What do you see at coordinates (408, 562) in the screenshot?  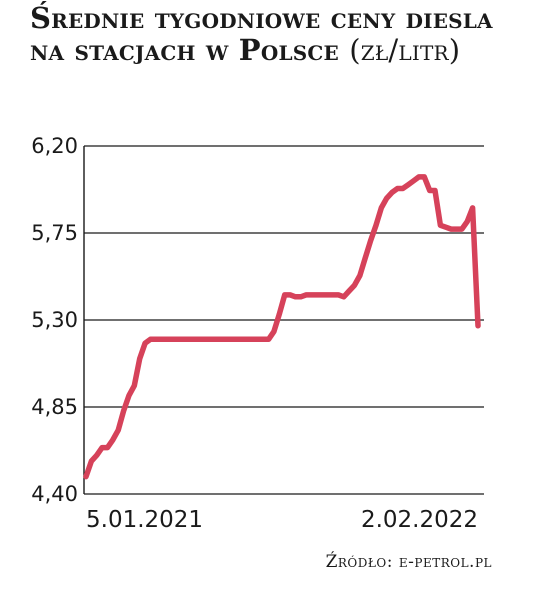 I see `source-note: Źródło: e-petrol.pl` at bounding box center [408, 562].